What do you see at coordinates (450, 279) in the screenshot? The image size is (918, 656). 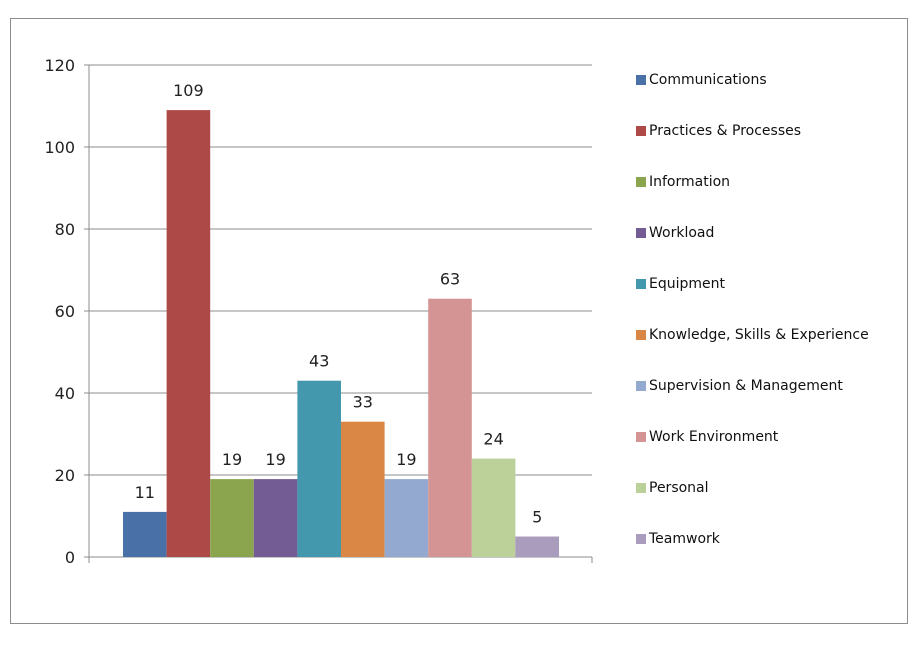 I see `data-label: 63` at bounding box center [450, 279].